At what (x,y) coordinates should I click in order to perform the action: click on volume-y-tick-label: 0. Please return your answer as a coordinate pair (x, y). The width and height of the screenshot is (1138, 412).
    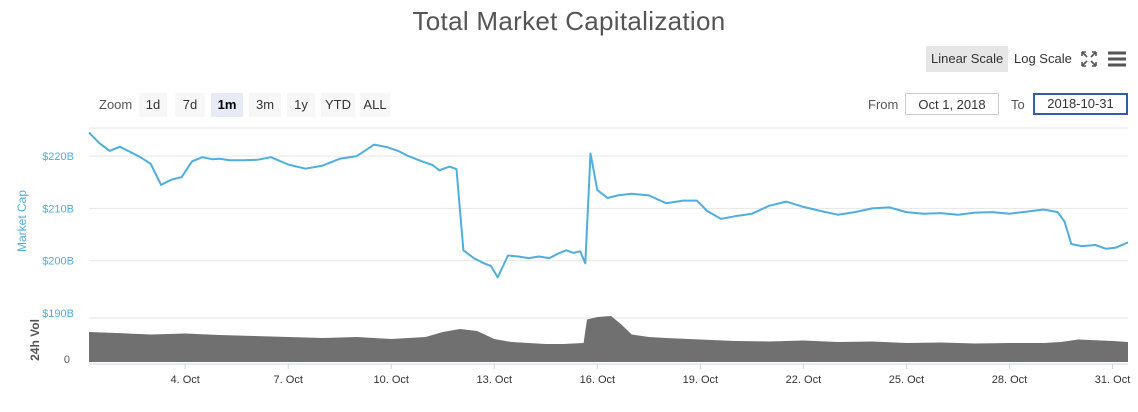
    Looking at the image, I should click on (67, 360).